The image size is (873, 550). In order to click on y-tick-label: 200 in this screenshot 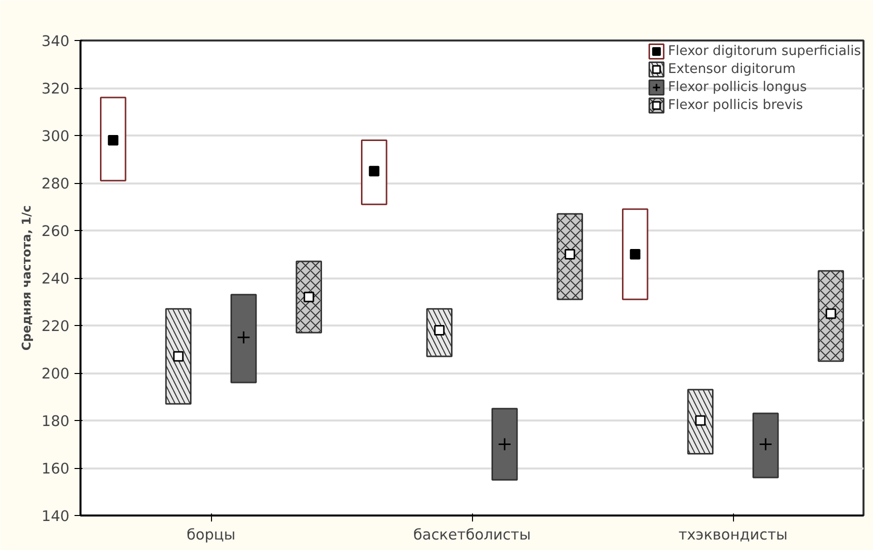, I will do `click(56, 374)`.